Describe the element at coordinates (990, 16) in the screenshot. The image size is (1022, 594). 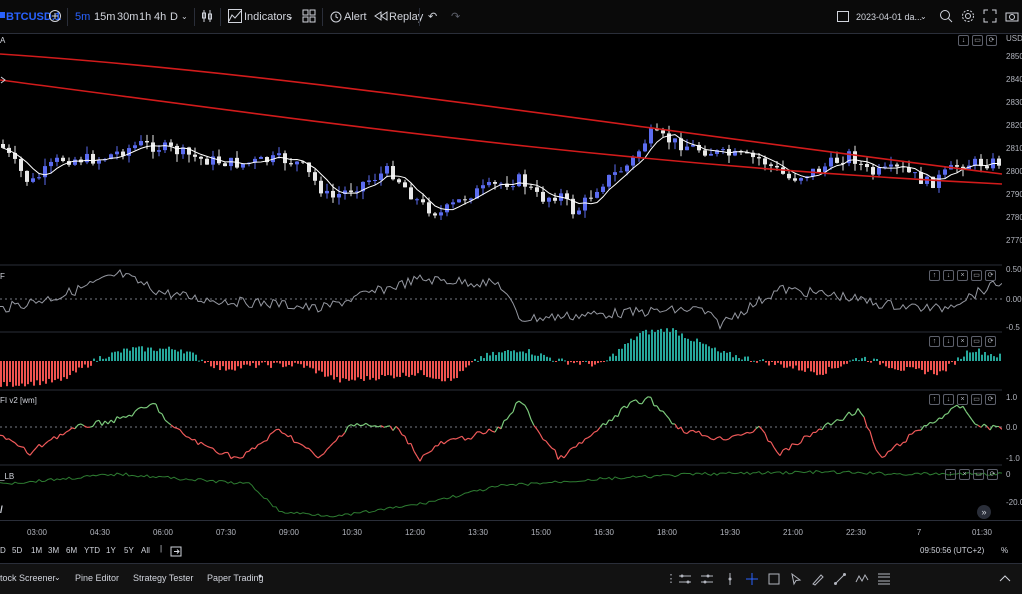
I see `fullscreen-icon` at that location.